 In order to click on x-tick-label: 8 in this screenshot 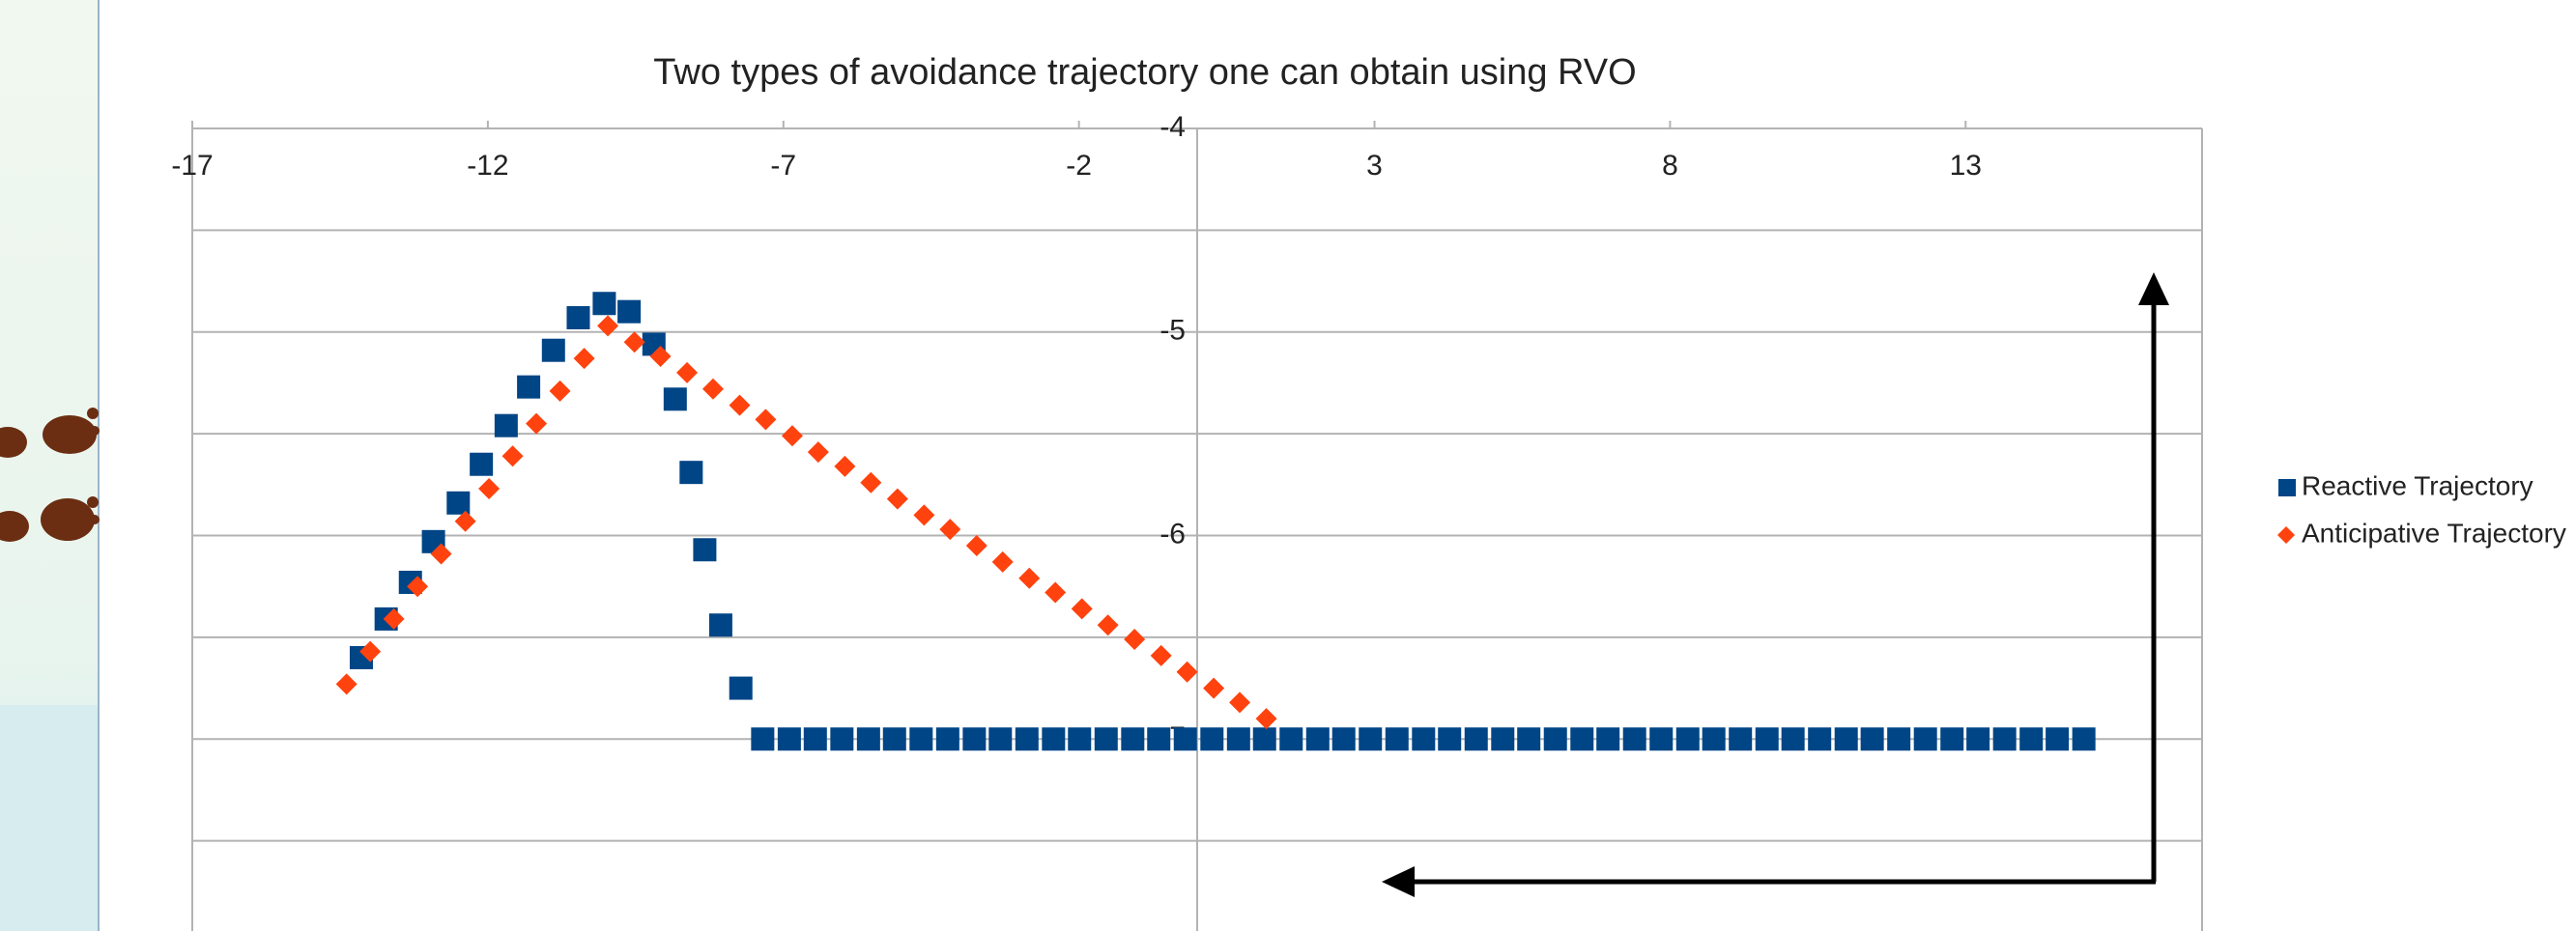, I will do `click(1670, 166)`.